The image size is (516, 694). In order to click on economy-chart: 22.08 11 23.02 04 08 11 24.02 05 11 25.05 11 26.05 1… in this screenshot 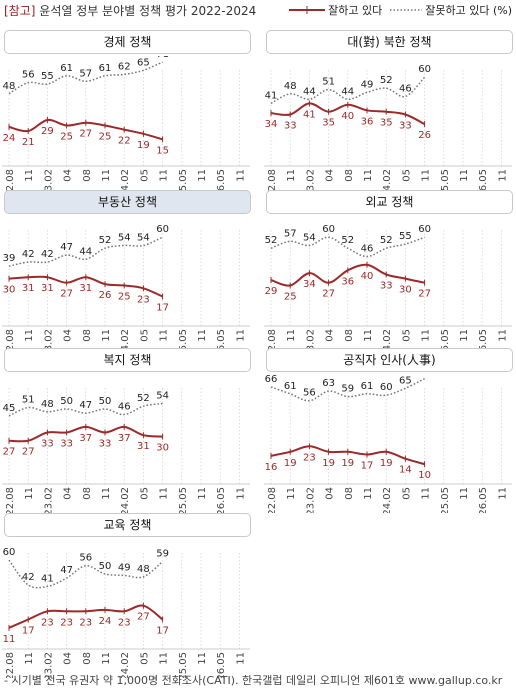, I will do `click(126, 125)`.